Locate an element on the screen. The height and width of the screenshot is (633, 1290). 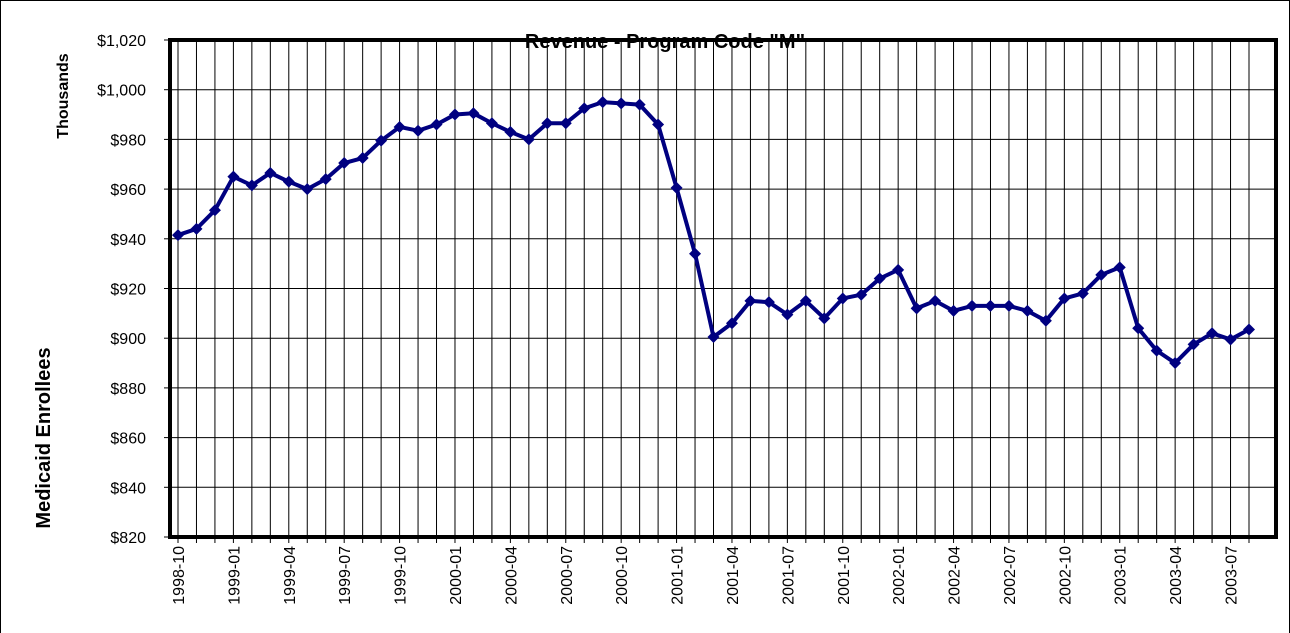
y-tick-label: $960 is located at coordinates (128, 190).